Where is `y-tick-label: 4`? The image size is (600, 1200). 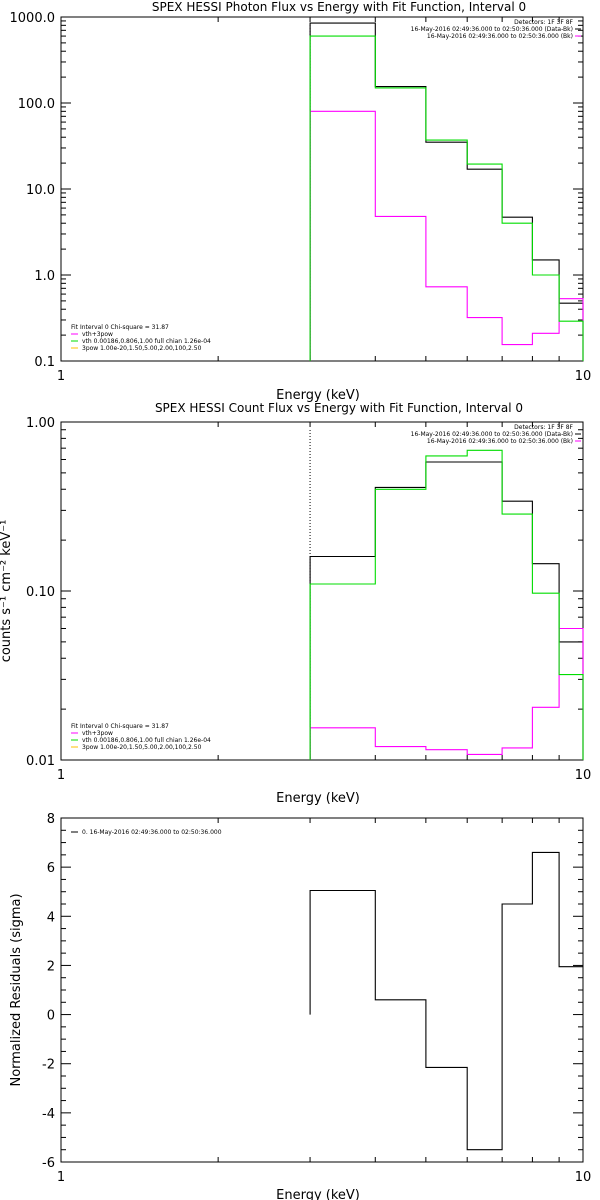
y-tick-label: 4 is located at coordinates (51, 917).